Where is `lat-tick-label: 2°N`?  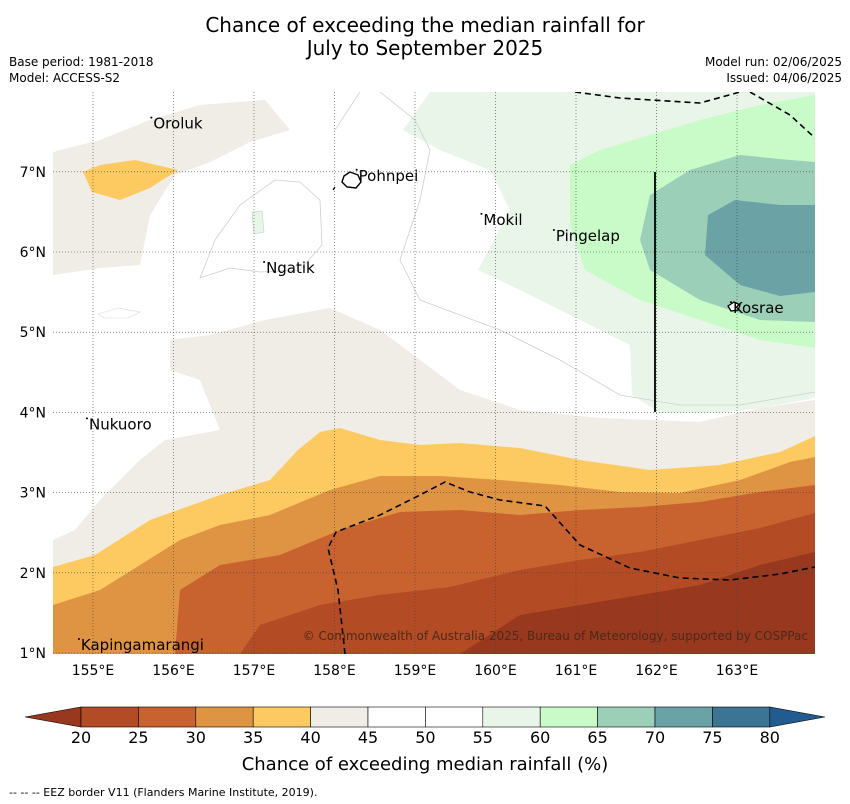 lat-tick-label: 2°N is located at coordinates (33, 574).